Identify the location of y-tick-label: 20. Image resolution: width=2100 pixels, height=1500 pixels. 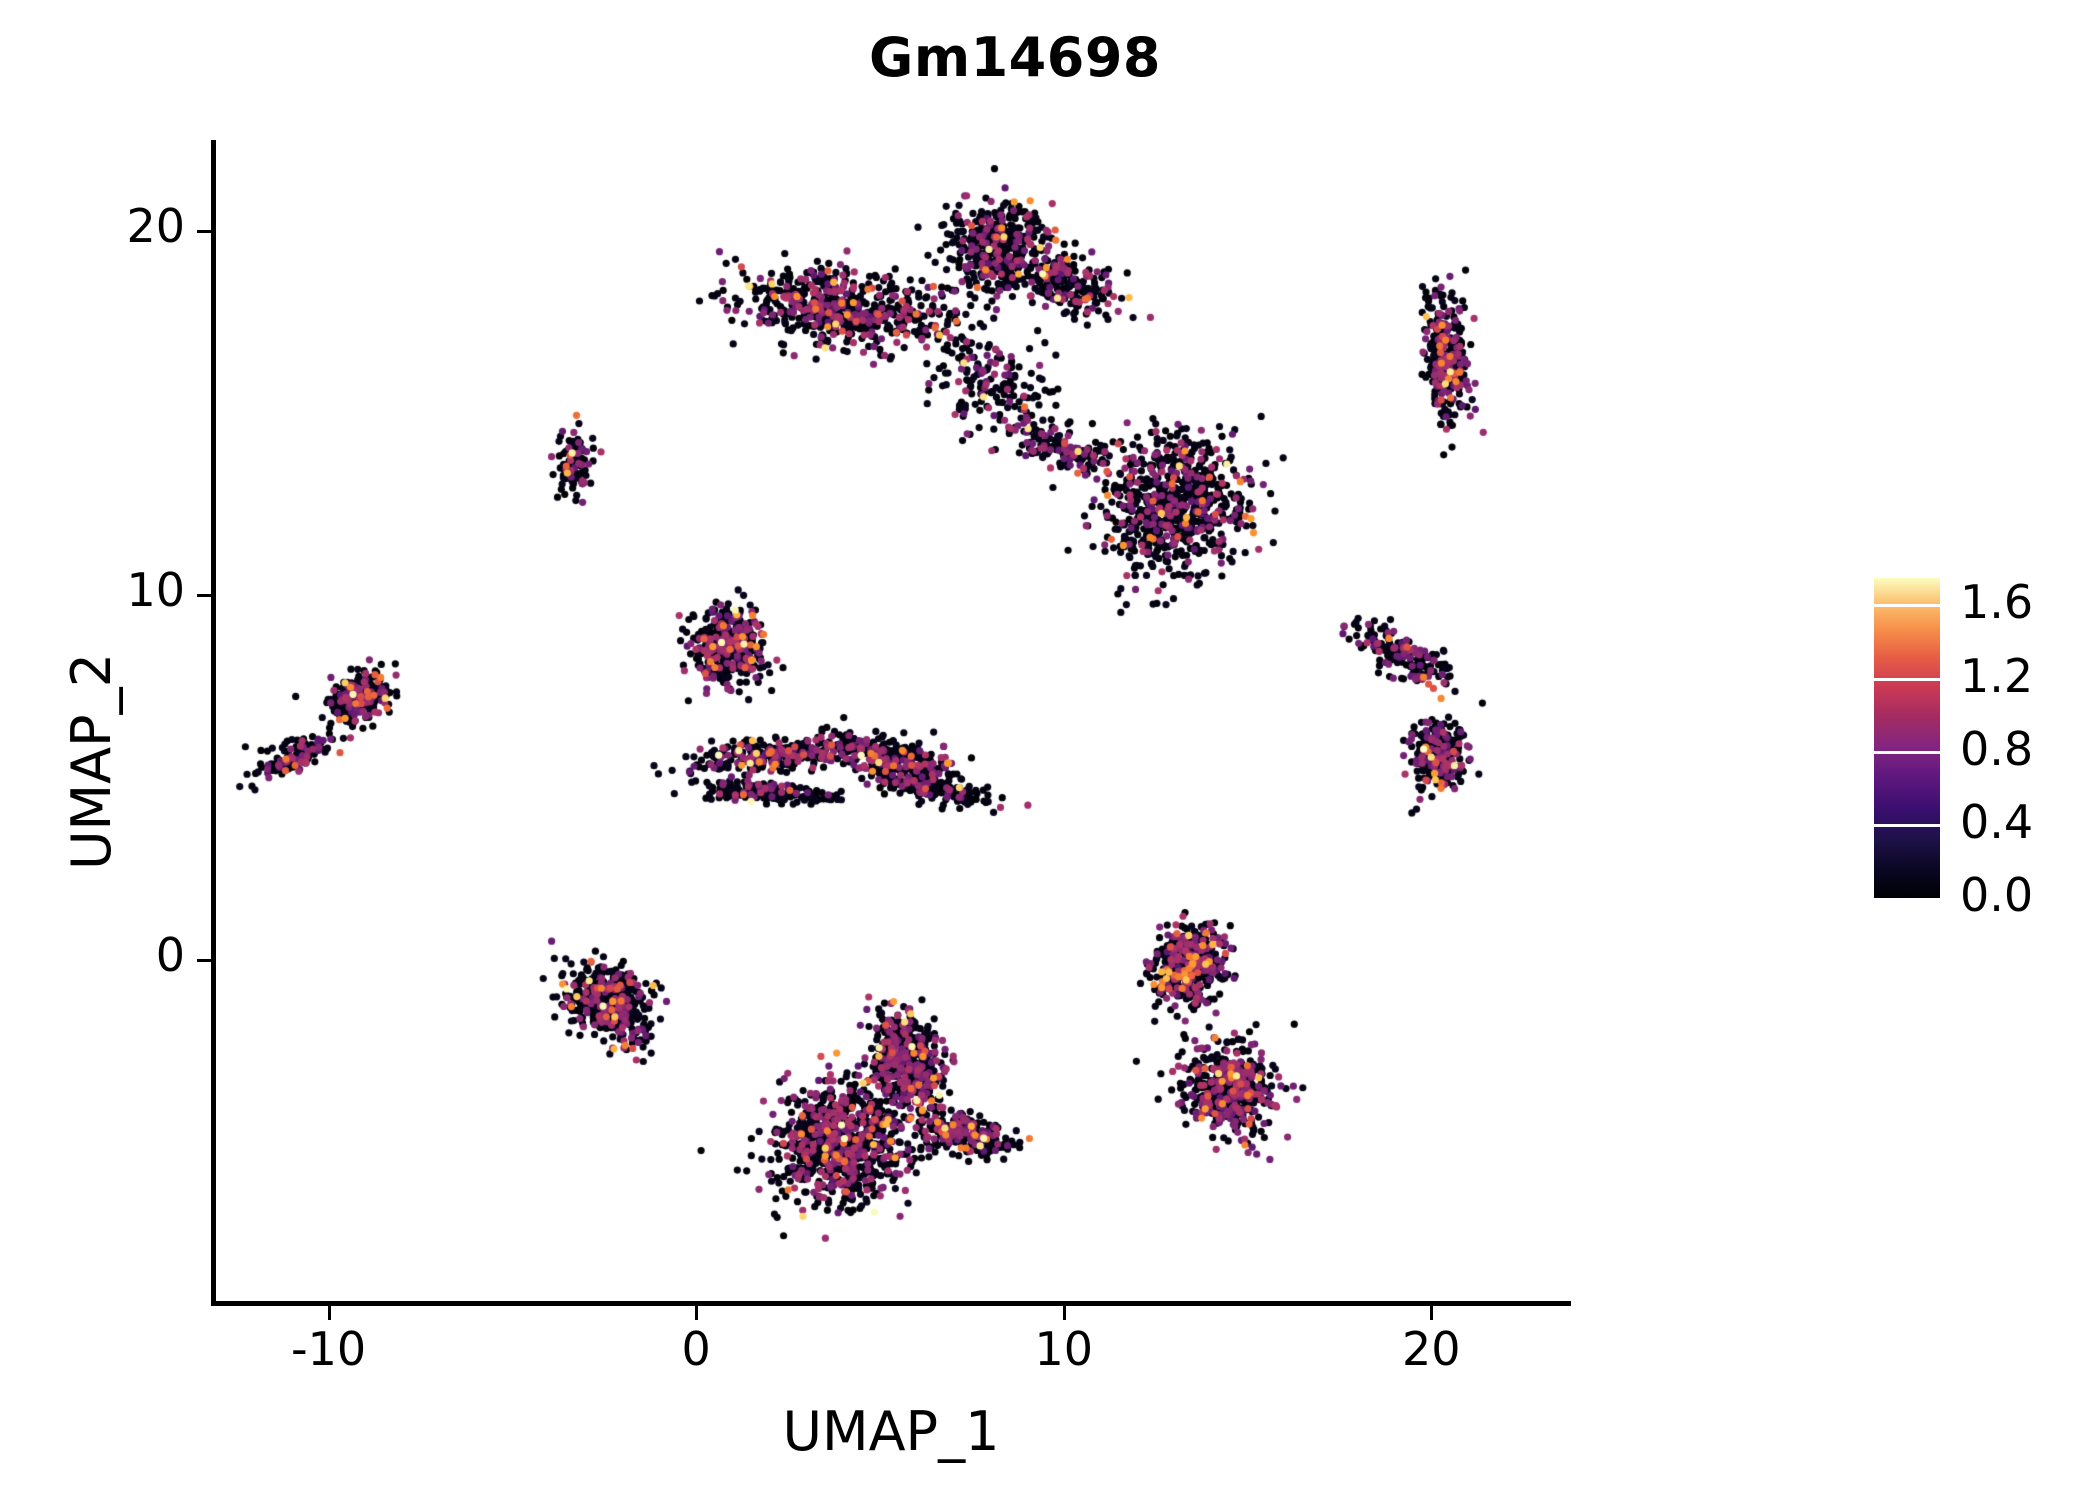
(155, 226).